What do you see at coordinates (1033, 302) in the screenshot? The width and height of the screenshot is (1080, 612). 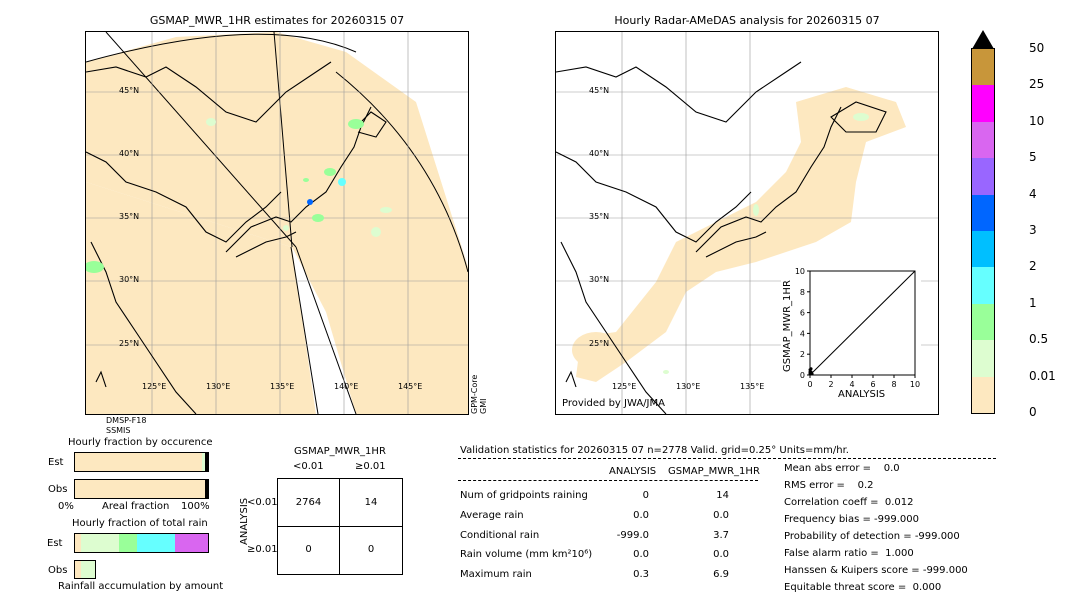 I see `colorbar-tick-label: 1` at bounding box center [1033, 302].